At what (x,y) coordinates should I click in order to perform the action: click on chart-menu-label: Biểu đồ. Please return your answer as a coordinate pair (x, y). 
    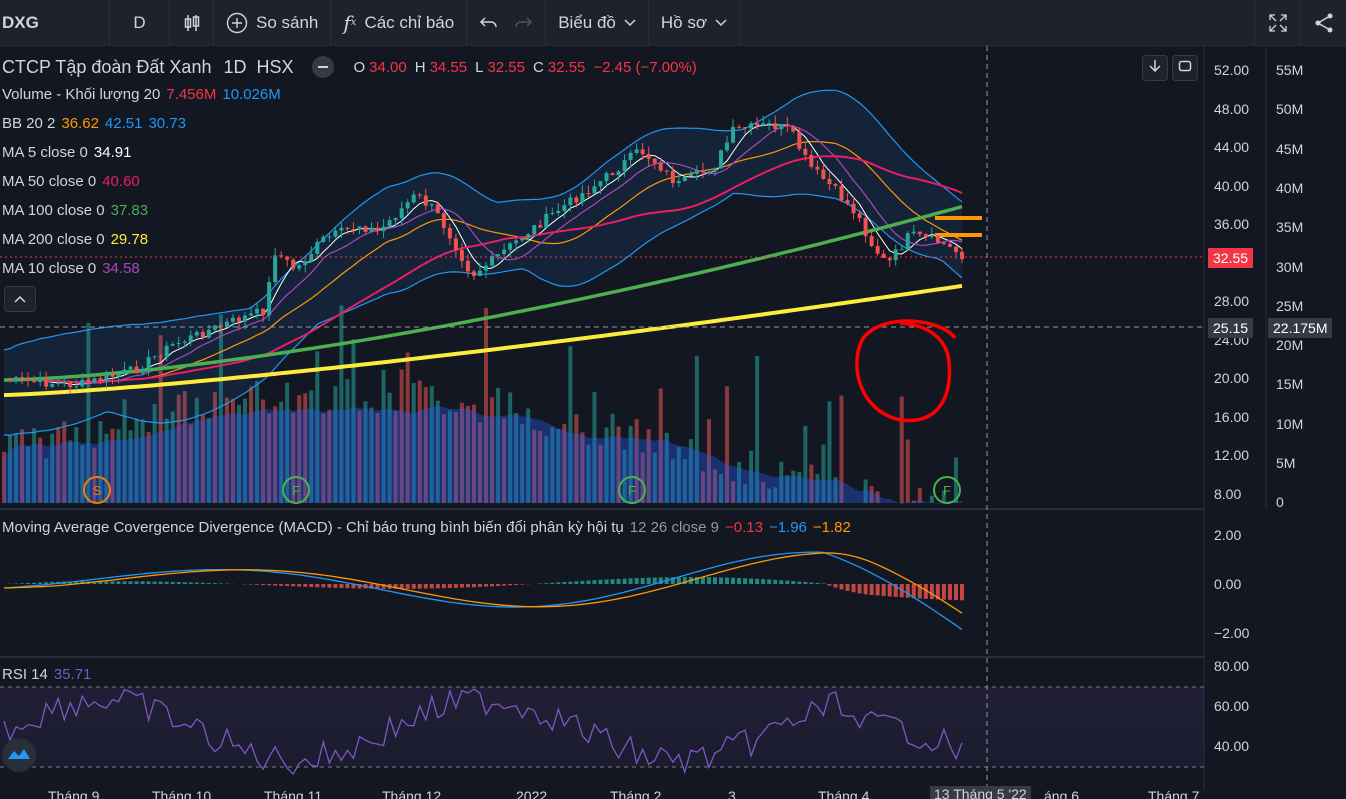
    Looking at the image, I should click on (587, 22).